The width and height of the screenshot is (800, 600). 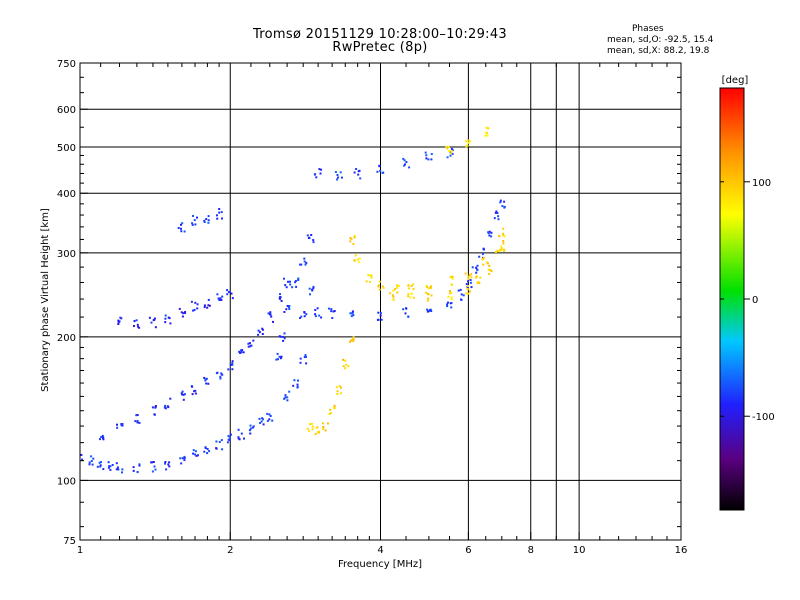 I want to click on phase-stats-o-mode: mean, sd,O: -92.5, 15.4, so click(x=660, y=40).